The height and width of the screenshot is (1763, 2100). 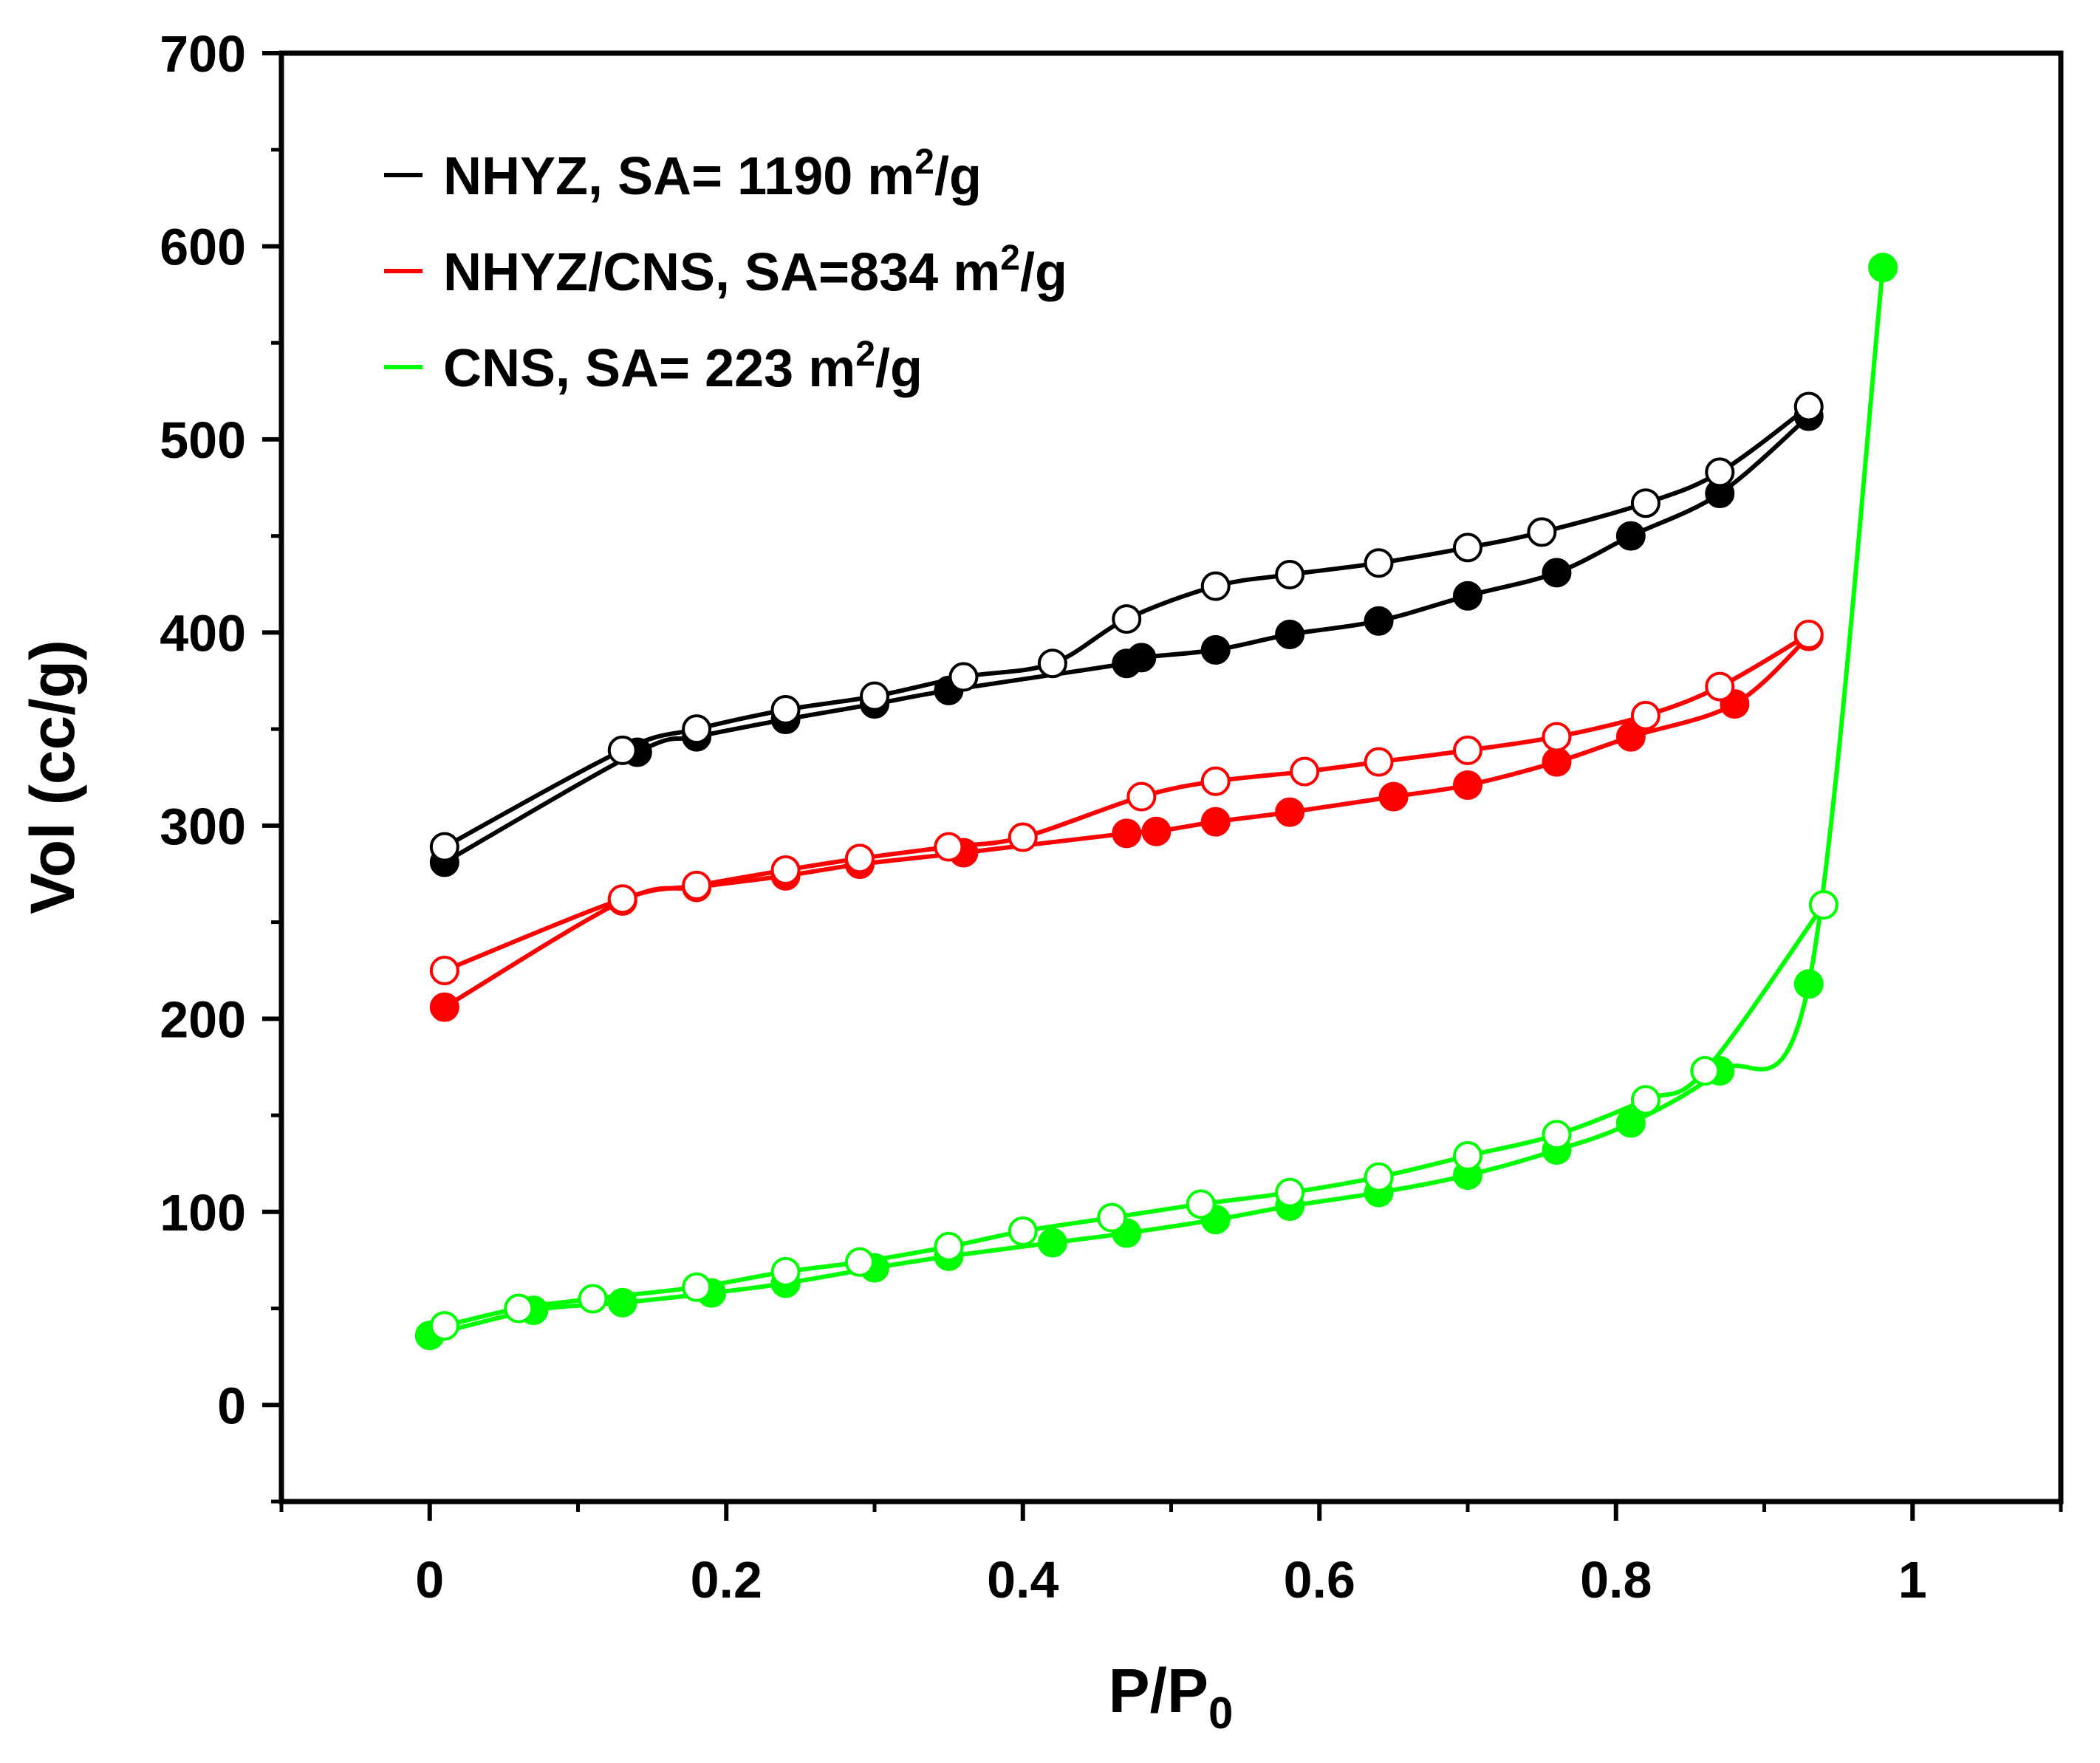 What do you see at coordinates (203, 247) in the screenshot?
I see `y-tick-label: 600` at bounding box center [203, 247].